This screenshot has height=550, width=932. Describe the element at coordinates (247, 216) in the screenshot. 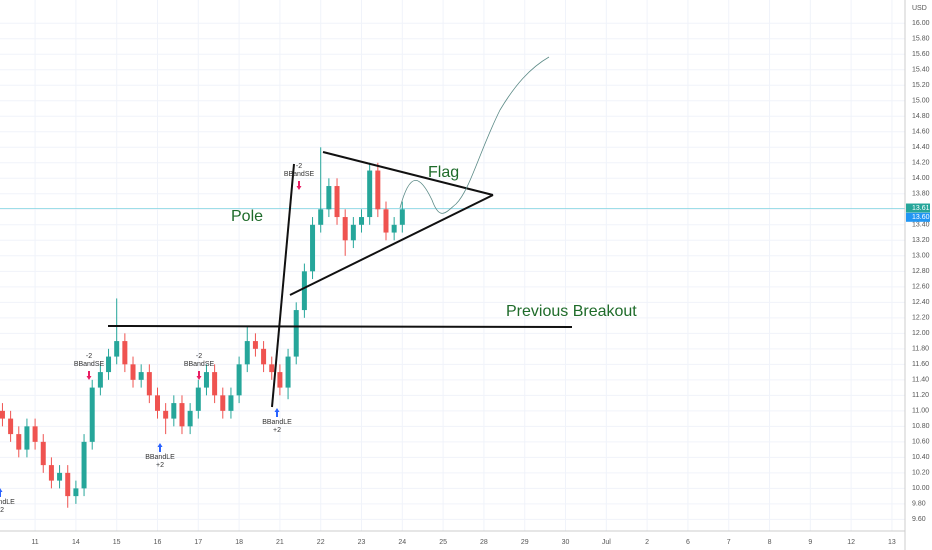

I see `pole-label: Pole` at that location.